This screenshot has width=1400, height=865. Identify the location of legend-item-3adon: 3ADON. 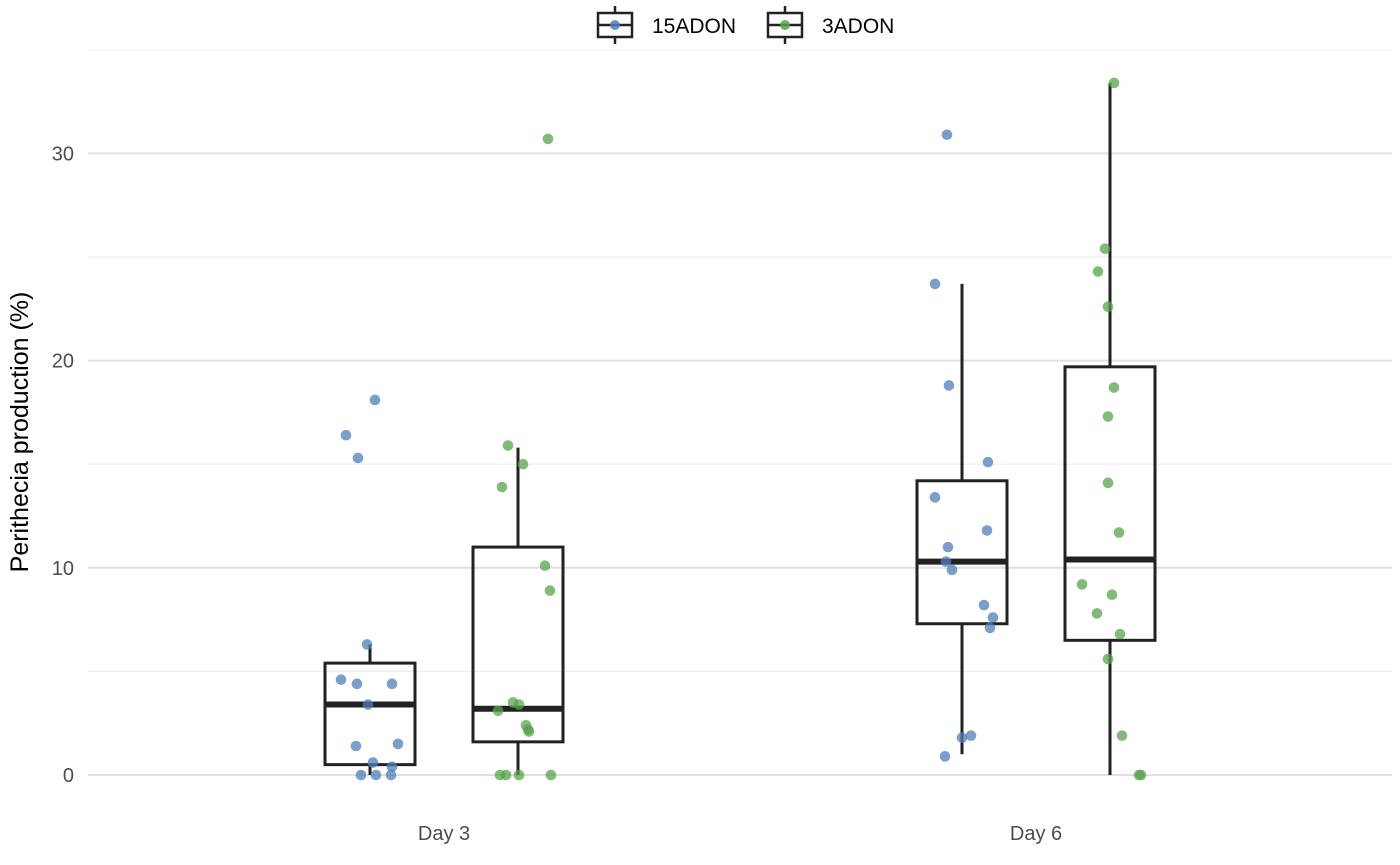
(830, 25).